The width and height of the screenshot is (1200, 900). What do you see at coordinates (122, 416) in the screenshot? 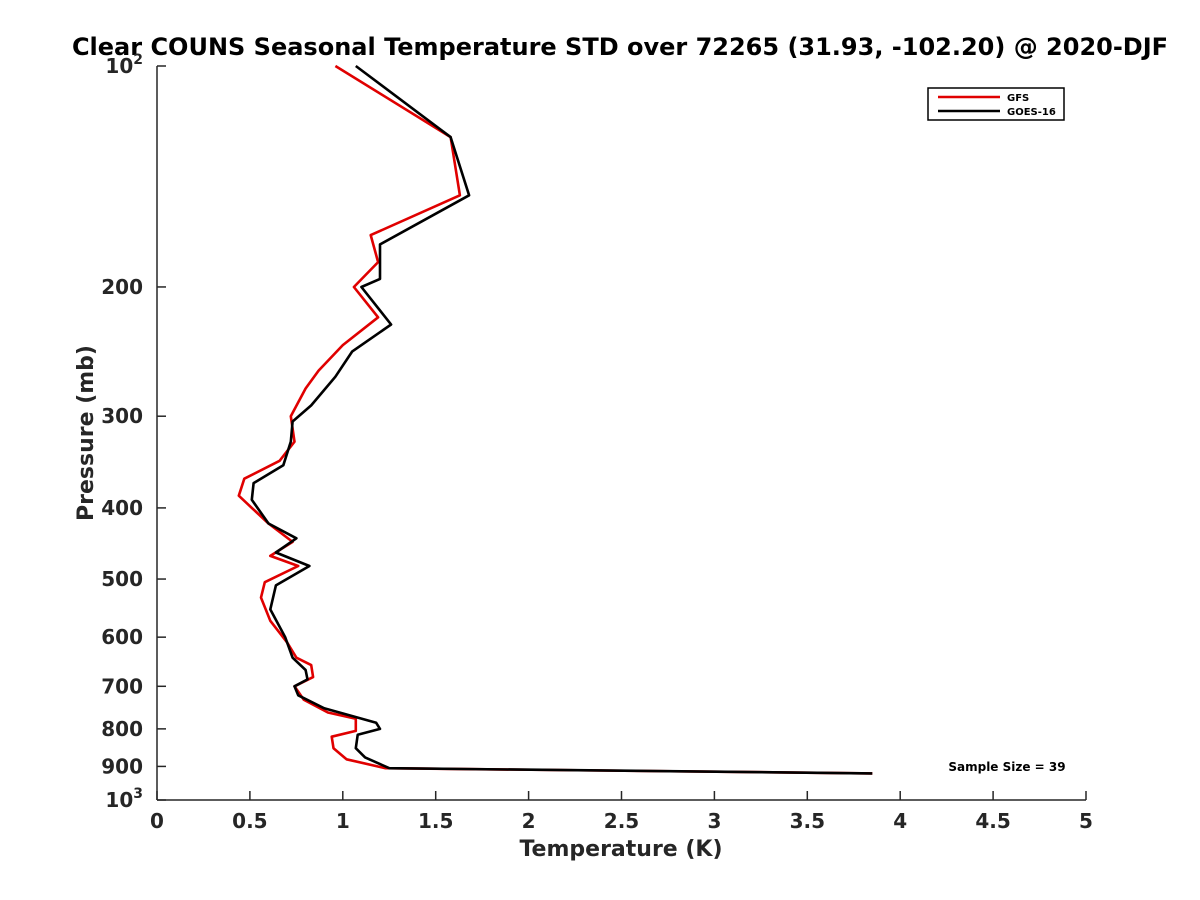
I see `y-tick-label: 300` at bounding box center [122, 416].